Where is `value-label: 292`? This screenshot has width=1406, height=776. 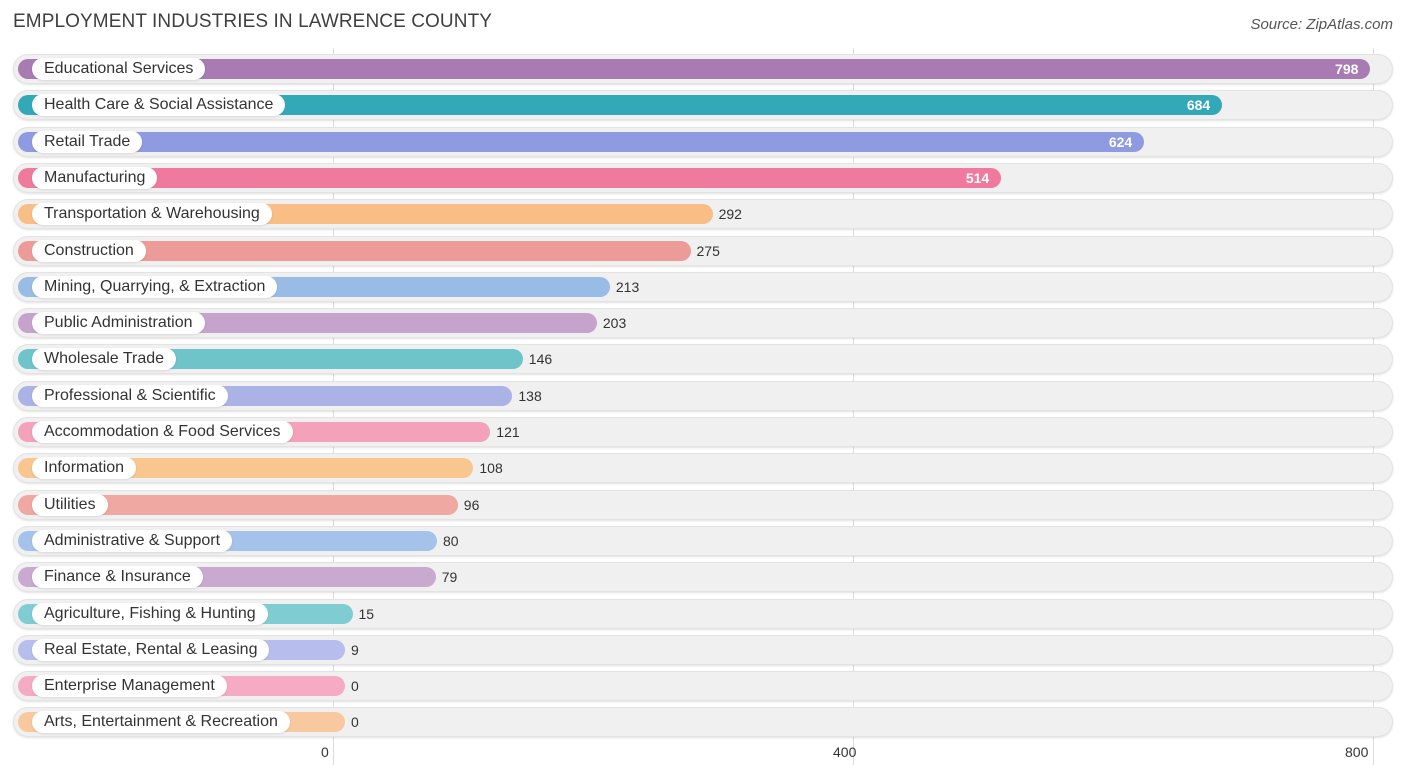
value-label: 292 is located at coordinates (730, 214).